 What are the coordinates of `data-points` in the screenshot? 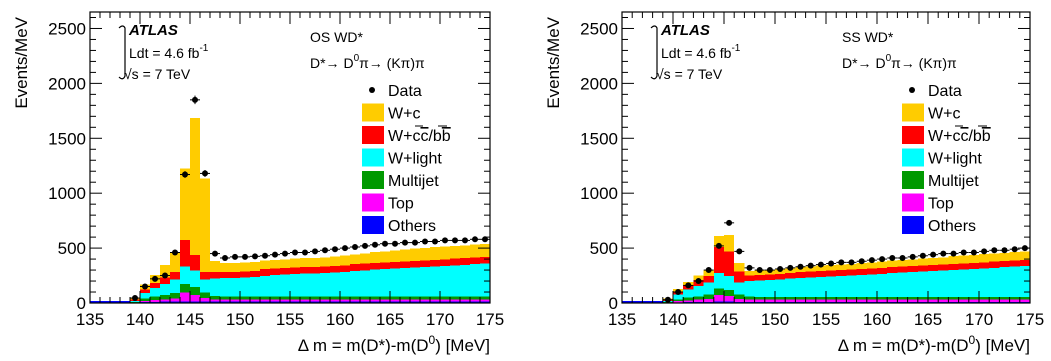 It's located at (846, 261).